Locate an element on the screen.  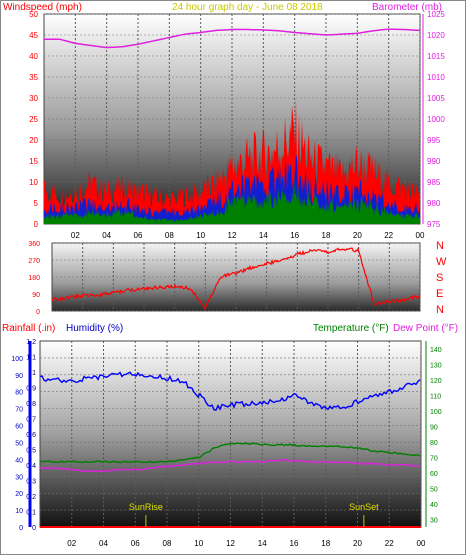
rain-y-tick-label: 1 is located at coordinates (34, 373).